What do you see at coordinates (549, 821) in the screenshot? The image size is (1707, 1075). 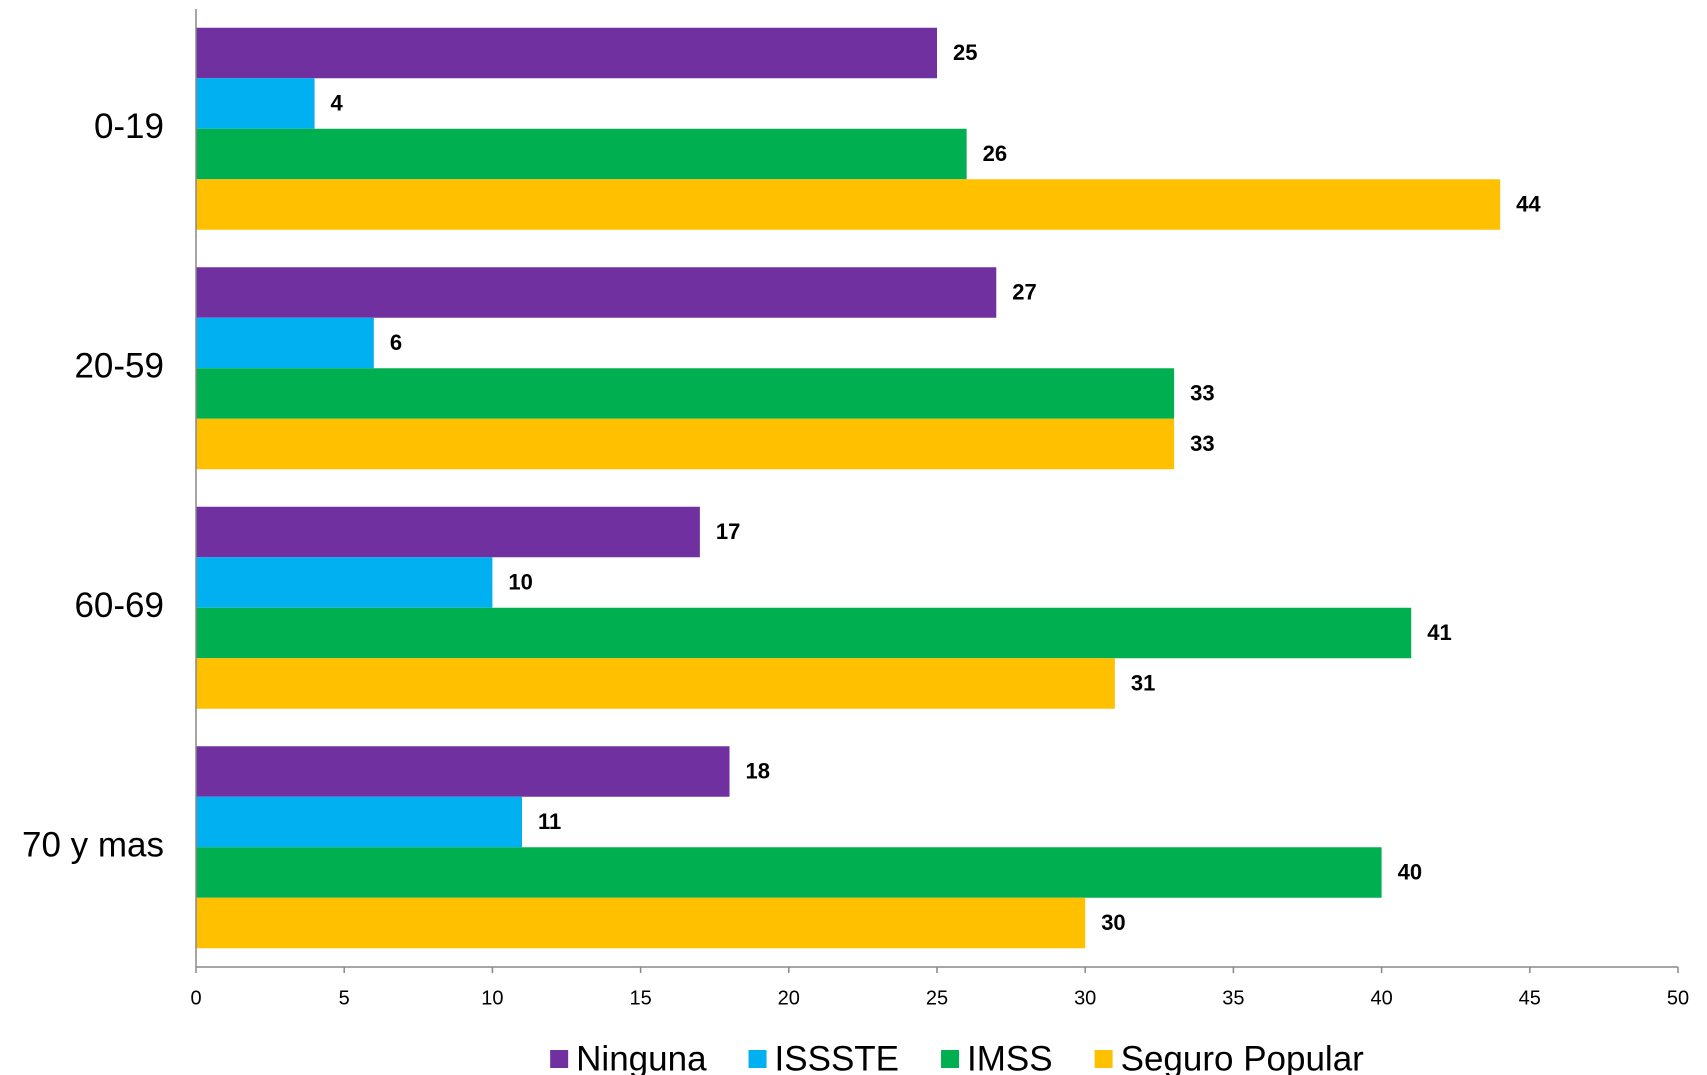 I see `data-label: 11` at bounding box center [549, 821].